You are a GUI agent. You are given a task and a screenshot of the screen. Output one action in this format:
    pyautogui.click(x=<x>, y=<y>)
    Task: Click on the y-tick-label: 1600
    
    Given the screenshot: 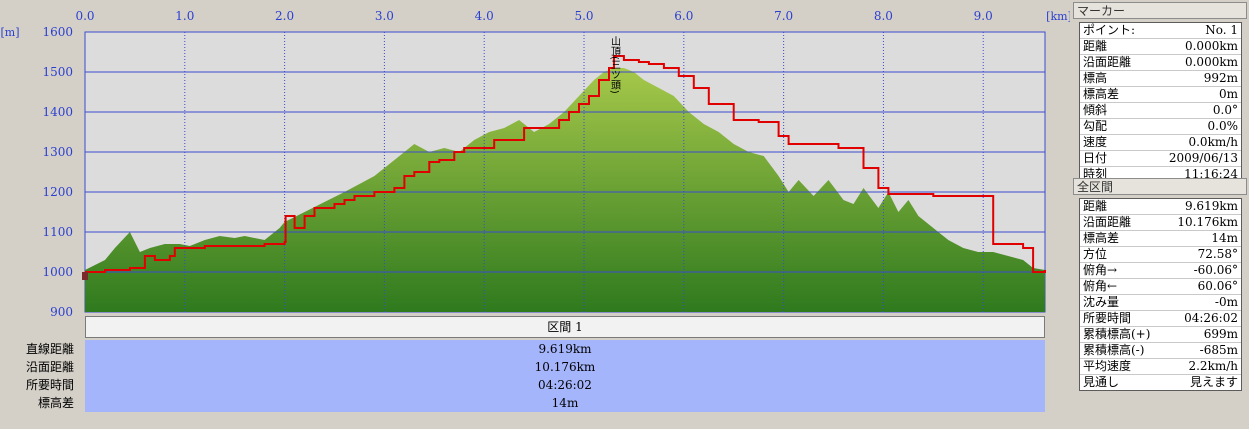 What is the action you would take?
    pyautogui.click(x=57, y=32)
    